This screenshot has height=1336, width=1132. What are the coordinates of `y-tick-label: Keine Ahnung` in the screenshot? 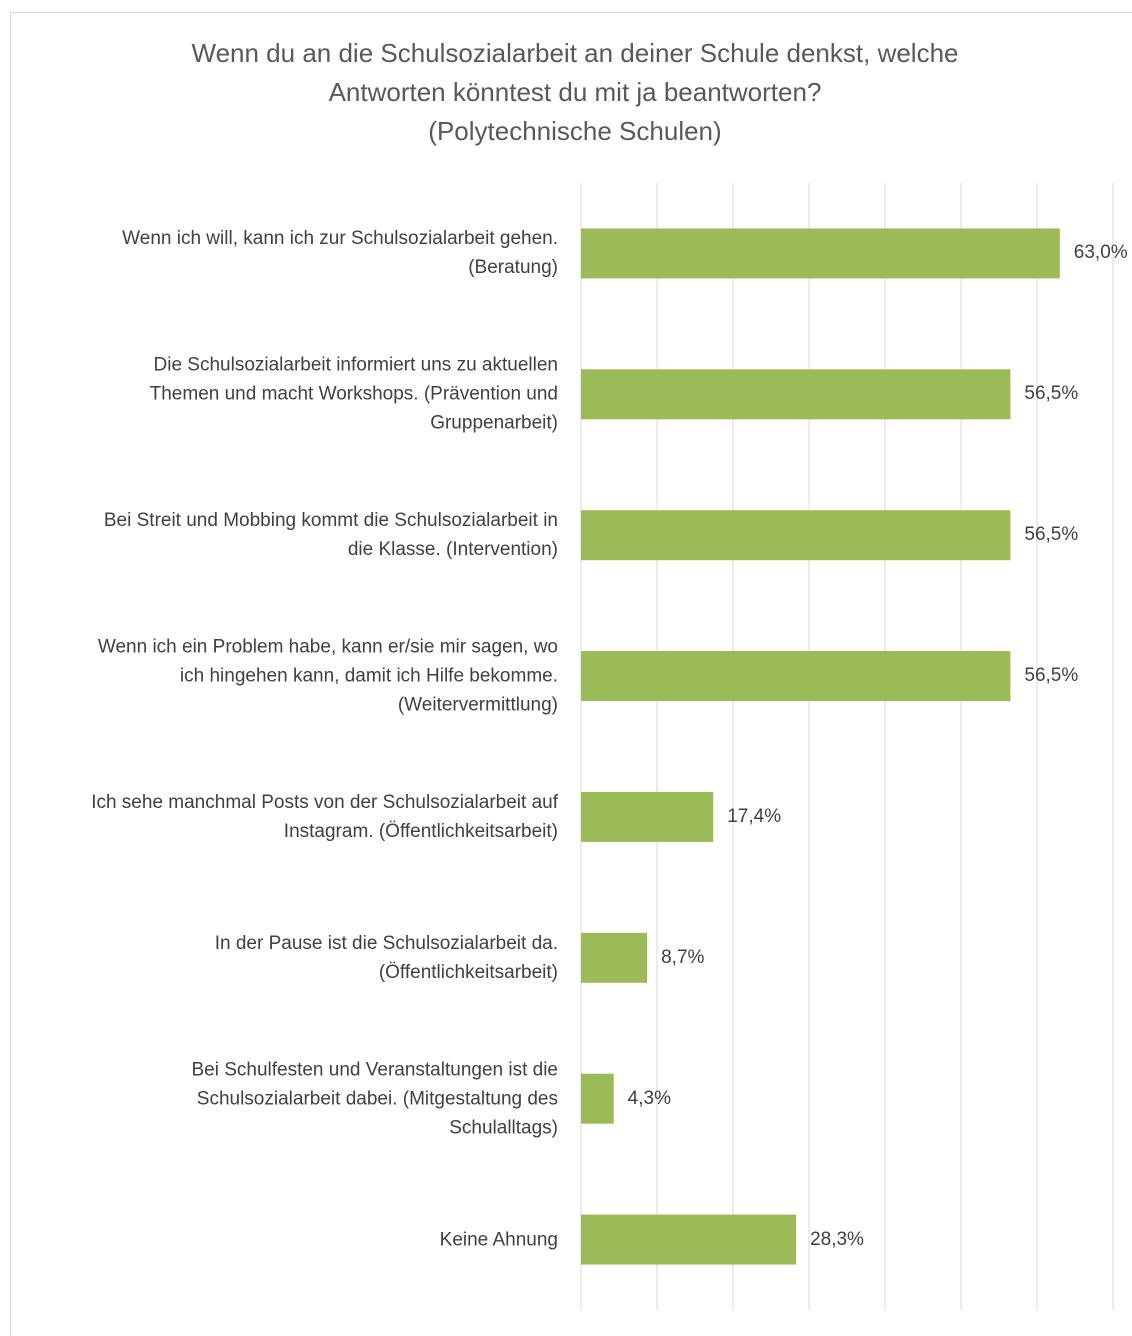 It's located at (498, 1240).